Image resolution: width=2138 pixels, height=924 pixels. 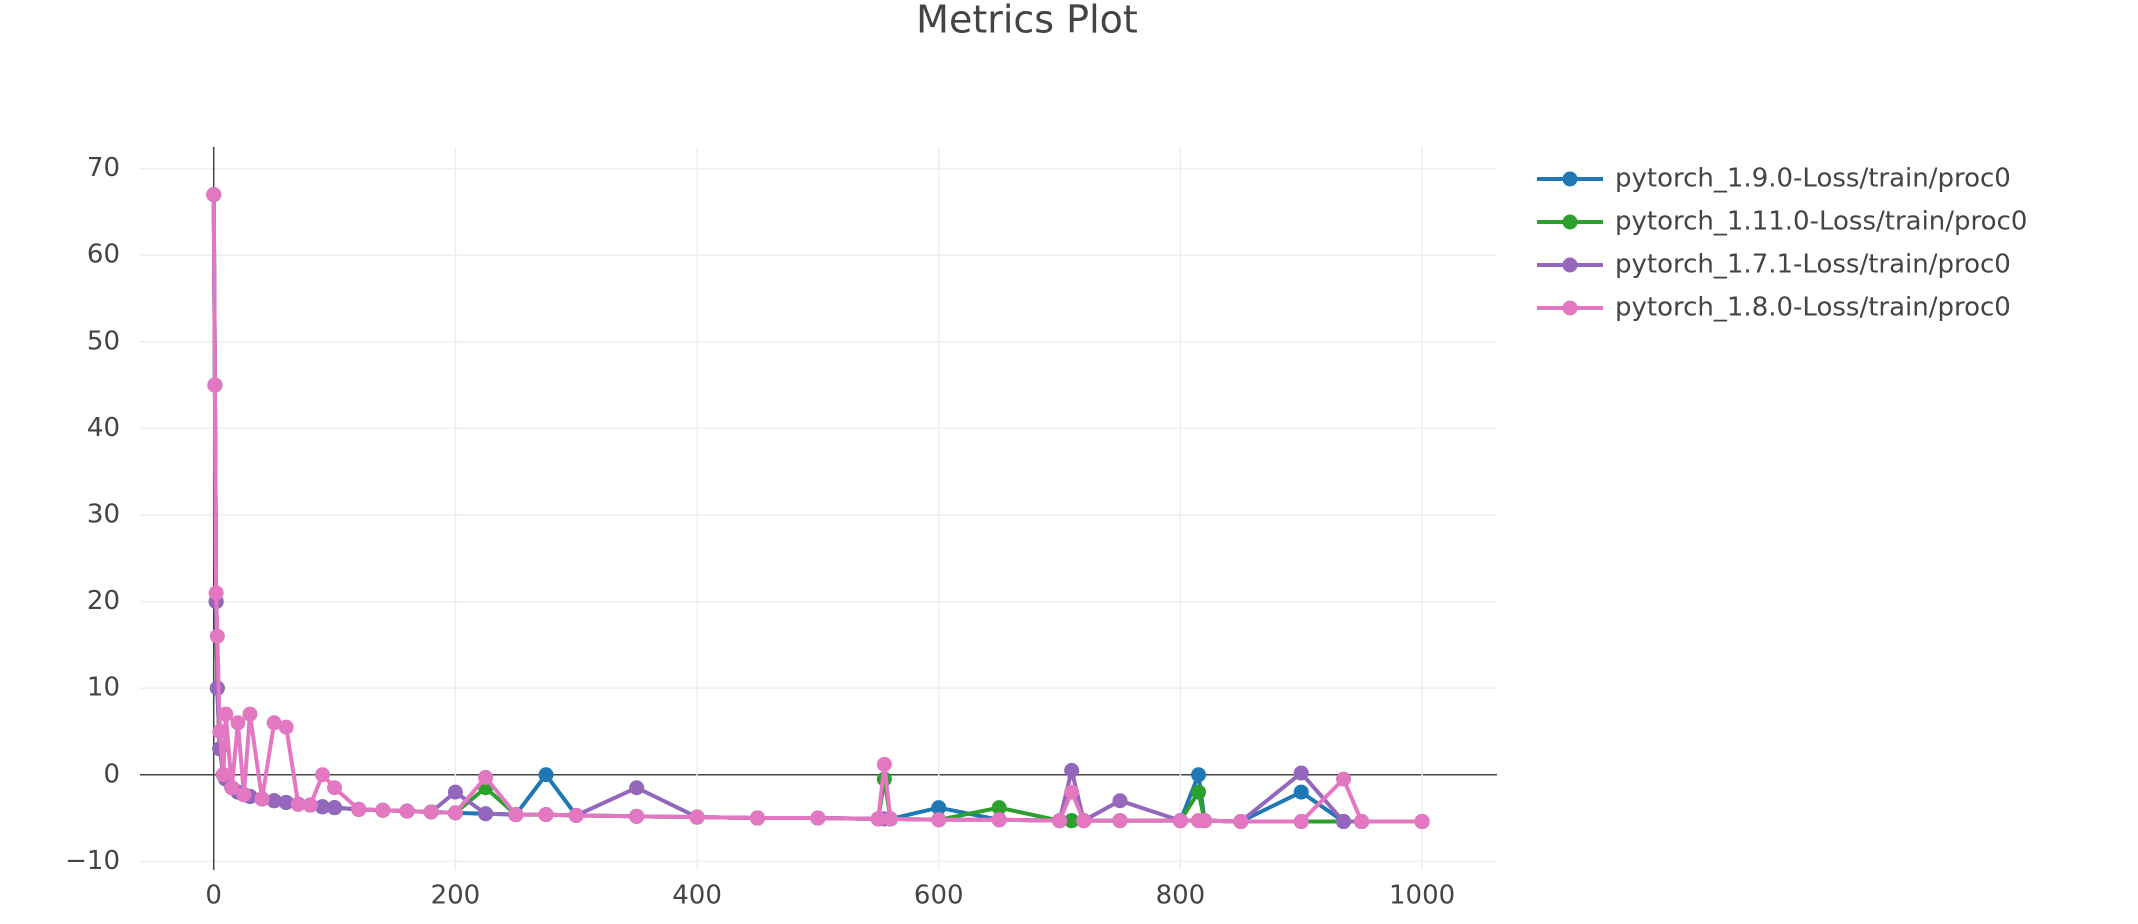 What do you see at coordinates (1821, 222) in the screenshot?
I see `legend-label: pytorch_1.11.0-Loss/train/proc0` at bounding box center [1821, 222].